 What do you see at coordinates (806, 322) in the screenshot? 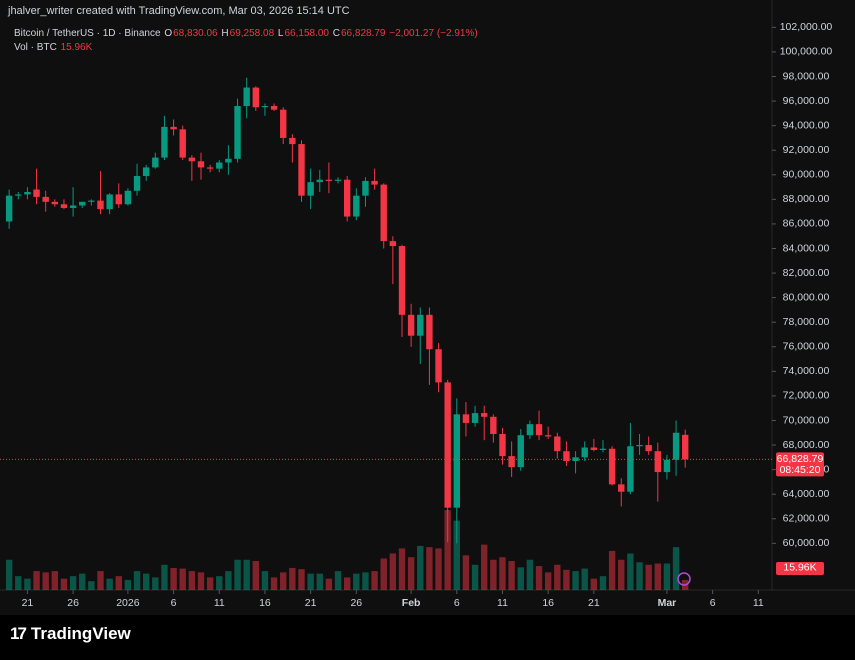
I see `y-tick-label: 78,000.00` at bounding box center [806, 322].